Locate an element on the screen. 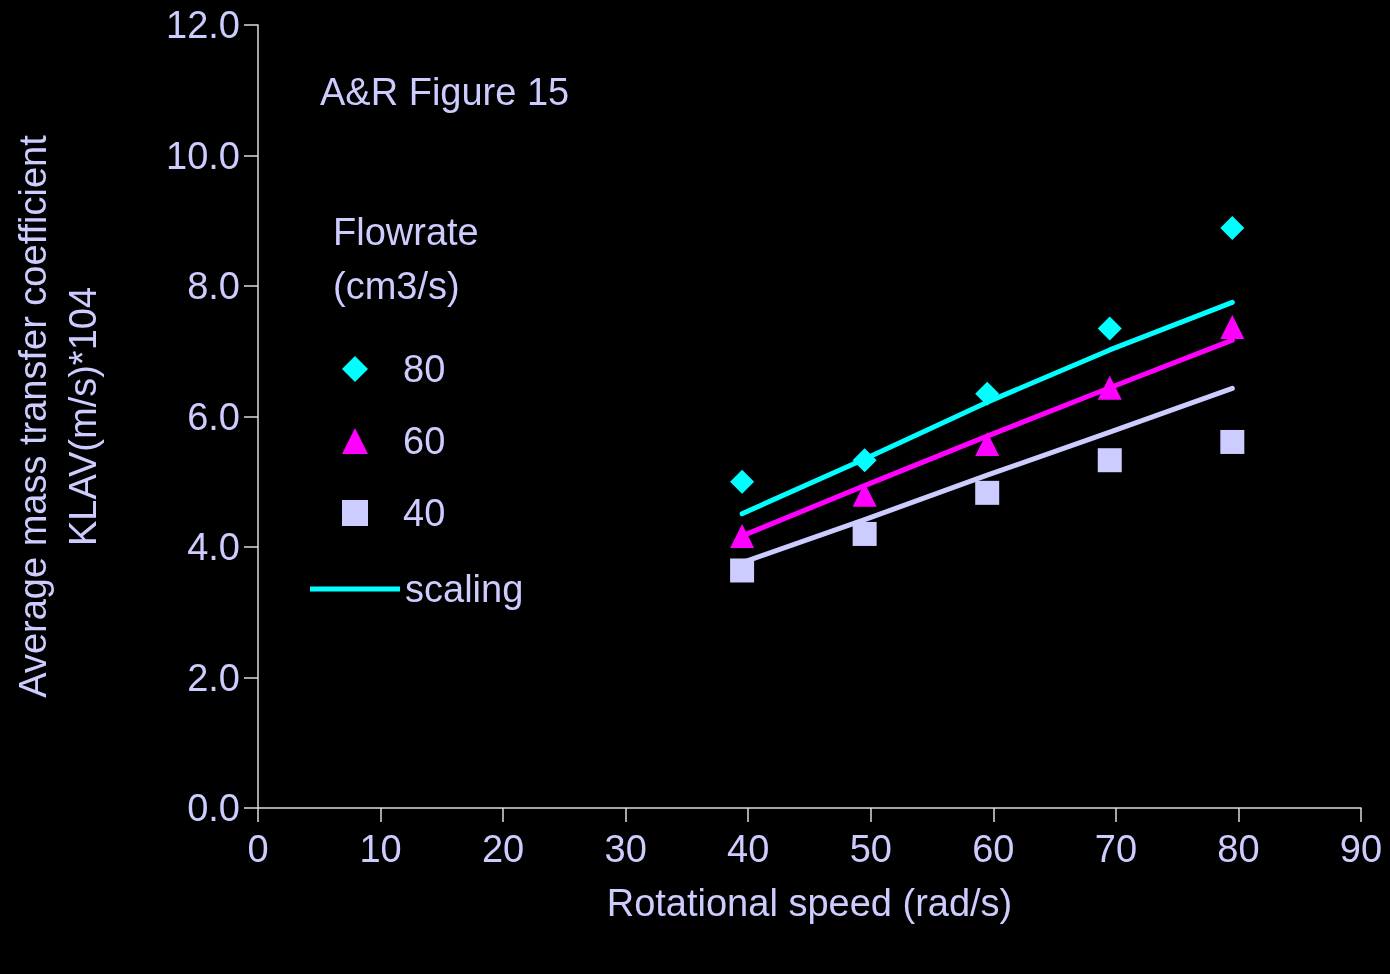 The width and height of the screenshot is (1390, 974). x-tick-label: 70 is located at coordinates (1116, 849).